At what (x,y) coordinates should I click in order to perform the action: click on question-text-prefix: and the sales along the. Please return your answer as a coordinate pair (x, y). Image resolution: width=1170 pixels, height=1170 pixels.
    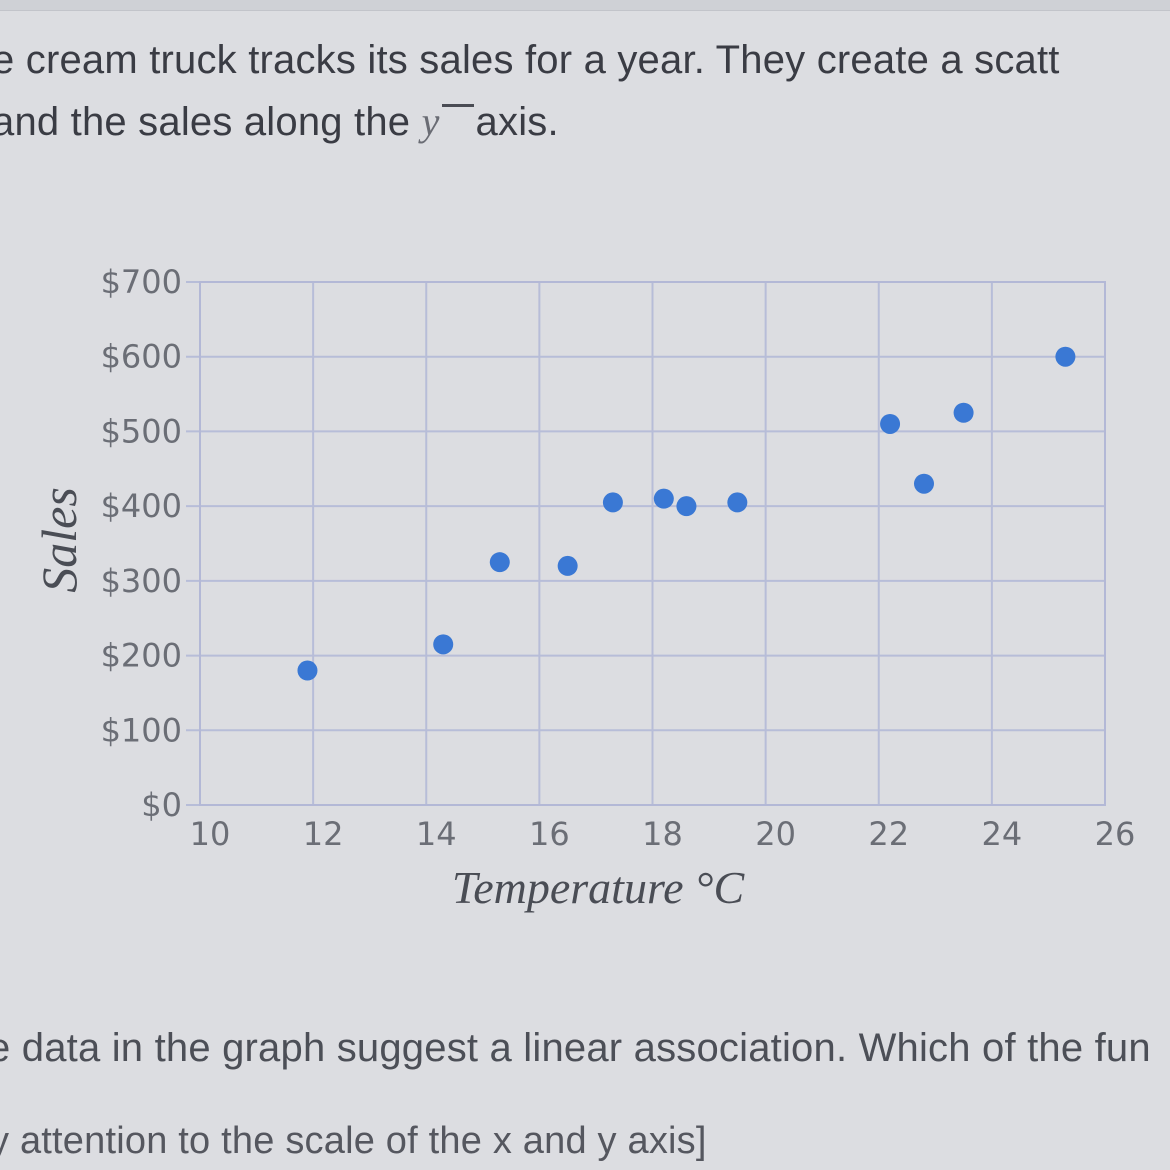
    Looking at the image, I should click on (211, 122).